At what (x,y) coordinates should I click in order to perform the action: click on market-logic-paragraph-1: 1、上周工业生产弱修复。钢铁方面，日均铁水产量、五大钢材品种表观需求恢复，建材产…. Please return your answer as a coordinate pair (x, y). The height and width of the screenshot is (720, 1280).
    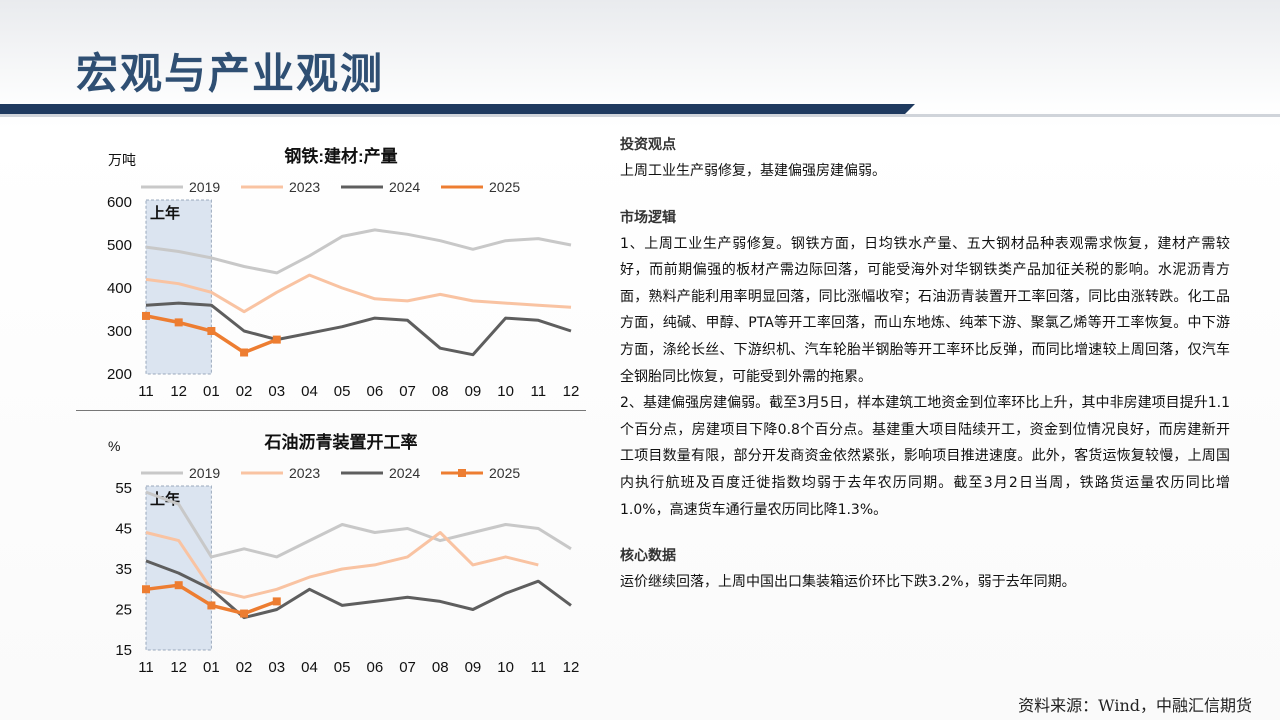
    Looking at the image, I should click on (925, 310).